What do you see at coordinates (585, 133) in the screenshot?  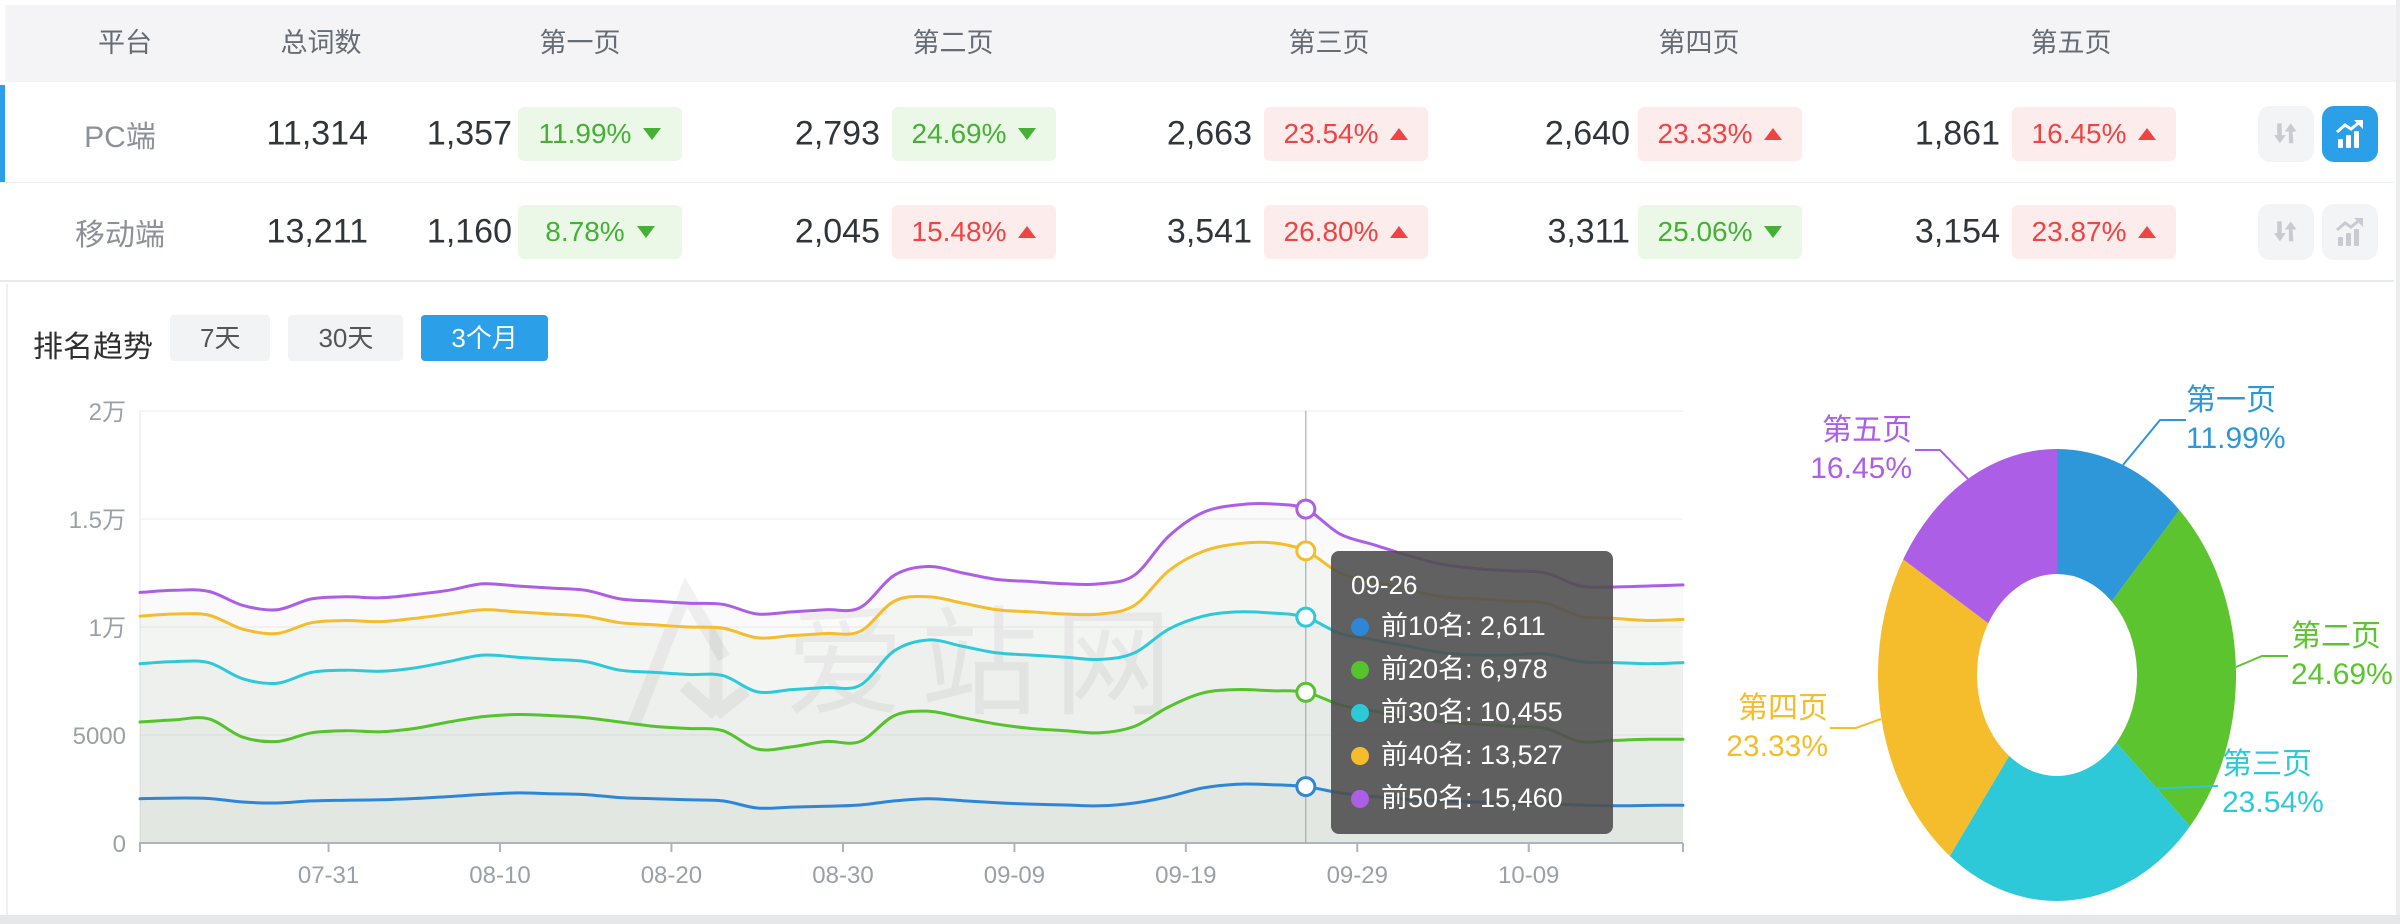 I see `badge-pct: 11.99%` at bounding box center [585, 133].